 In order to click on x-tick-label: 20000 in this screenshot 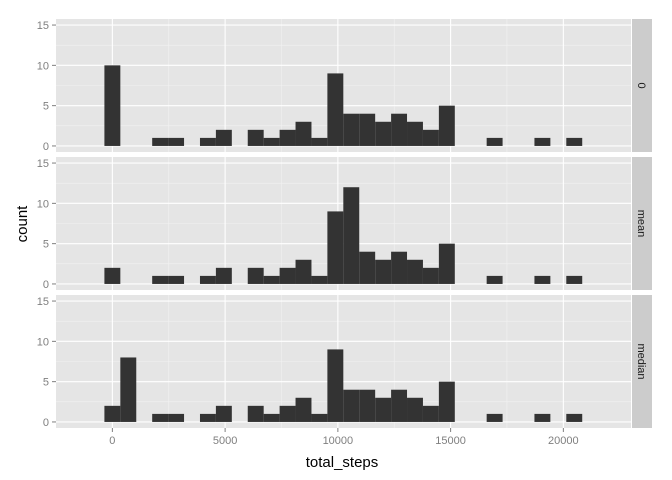, I will do `click(563, 441)`.